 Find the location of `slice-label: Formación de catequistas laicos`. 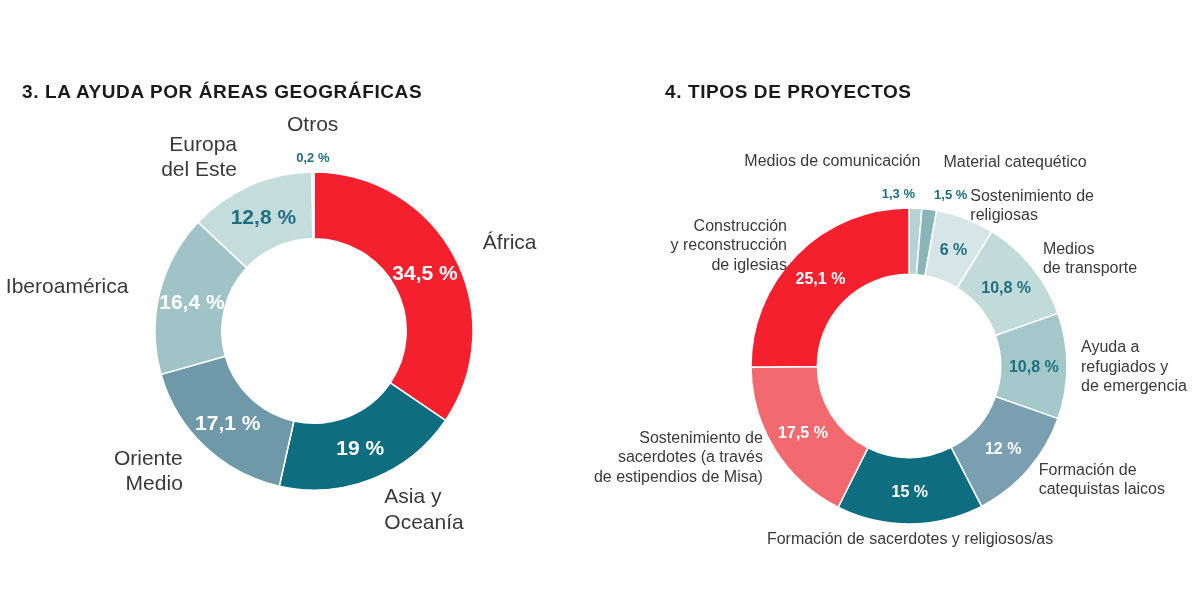

slice-label: Formación de catequistas laicos is located at coordinates (1102, 479).